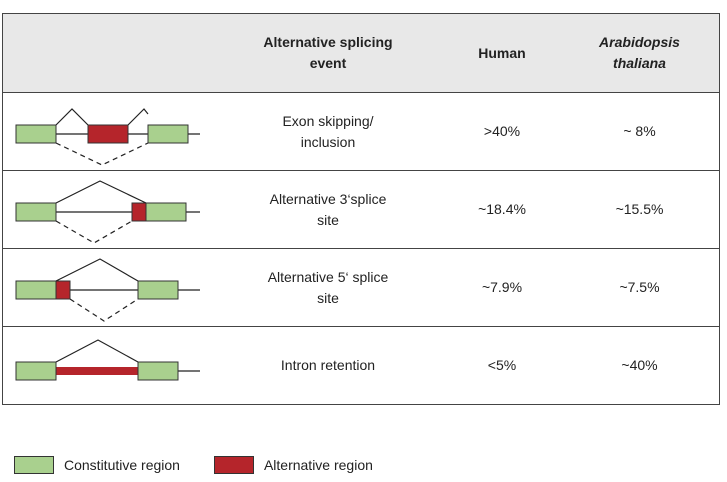  Describe the element at coordinates (318, 465) in the screenshot. I see `legend-alternative-label: Alternative region` at that location.